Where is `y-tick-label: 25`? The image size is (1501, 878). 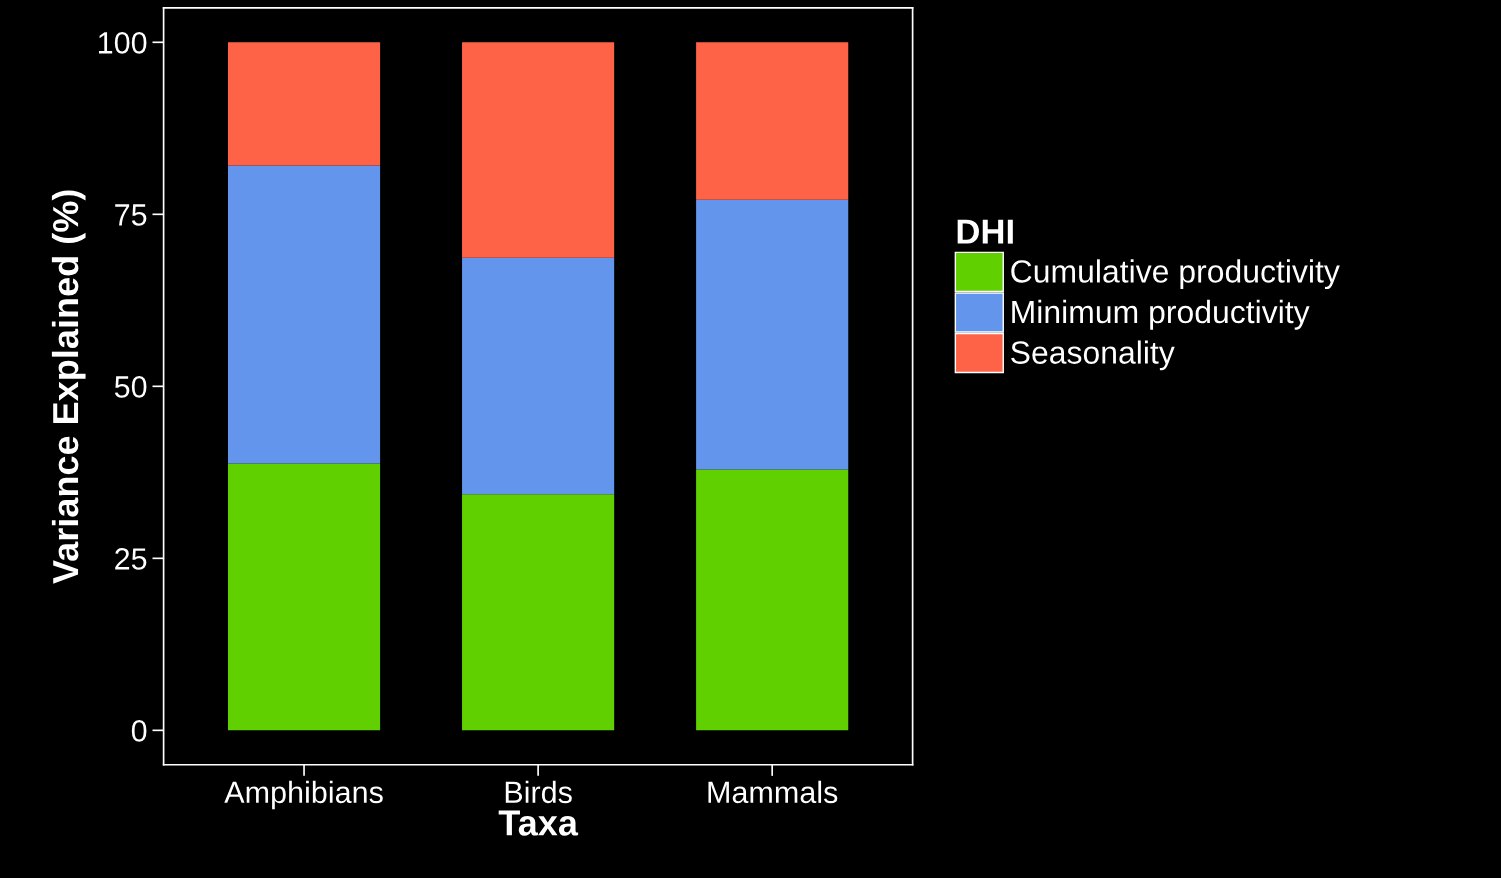
y-tick-label: 25 is located at coordinates (131, 559).